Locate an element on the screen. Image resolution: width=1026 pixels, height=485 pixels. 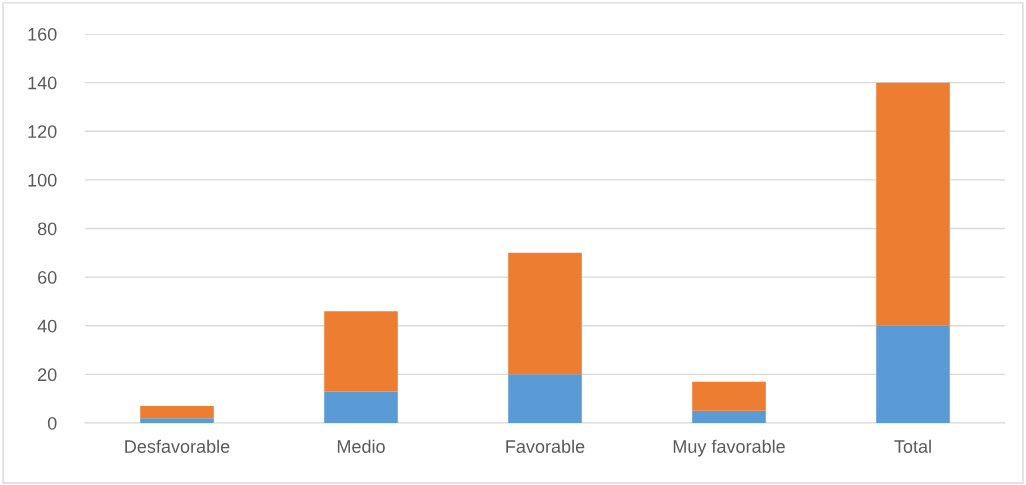
y-tick-label: 40 is located at coordinates (47, 326).